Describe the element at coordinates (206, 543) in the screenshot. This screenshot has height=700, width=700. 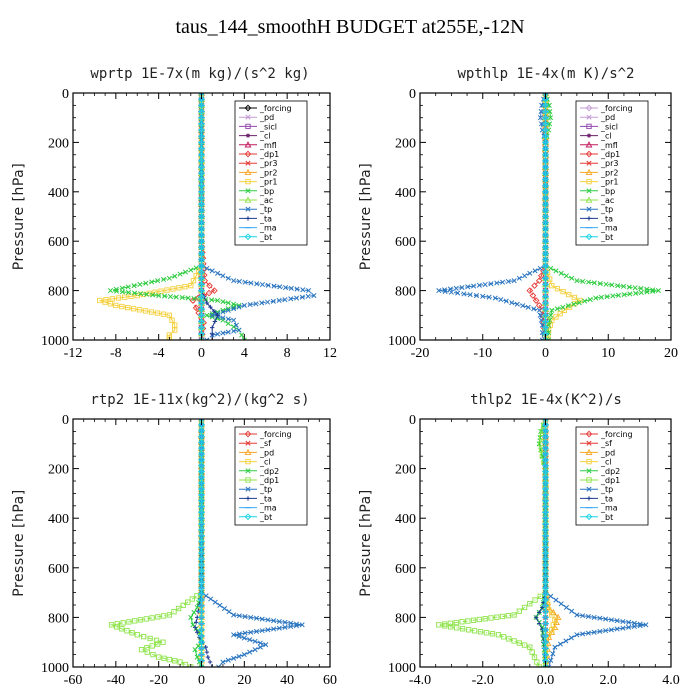
I see `series-group` at that location.